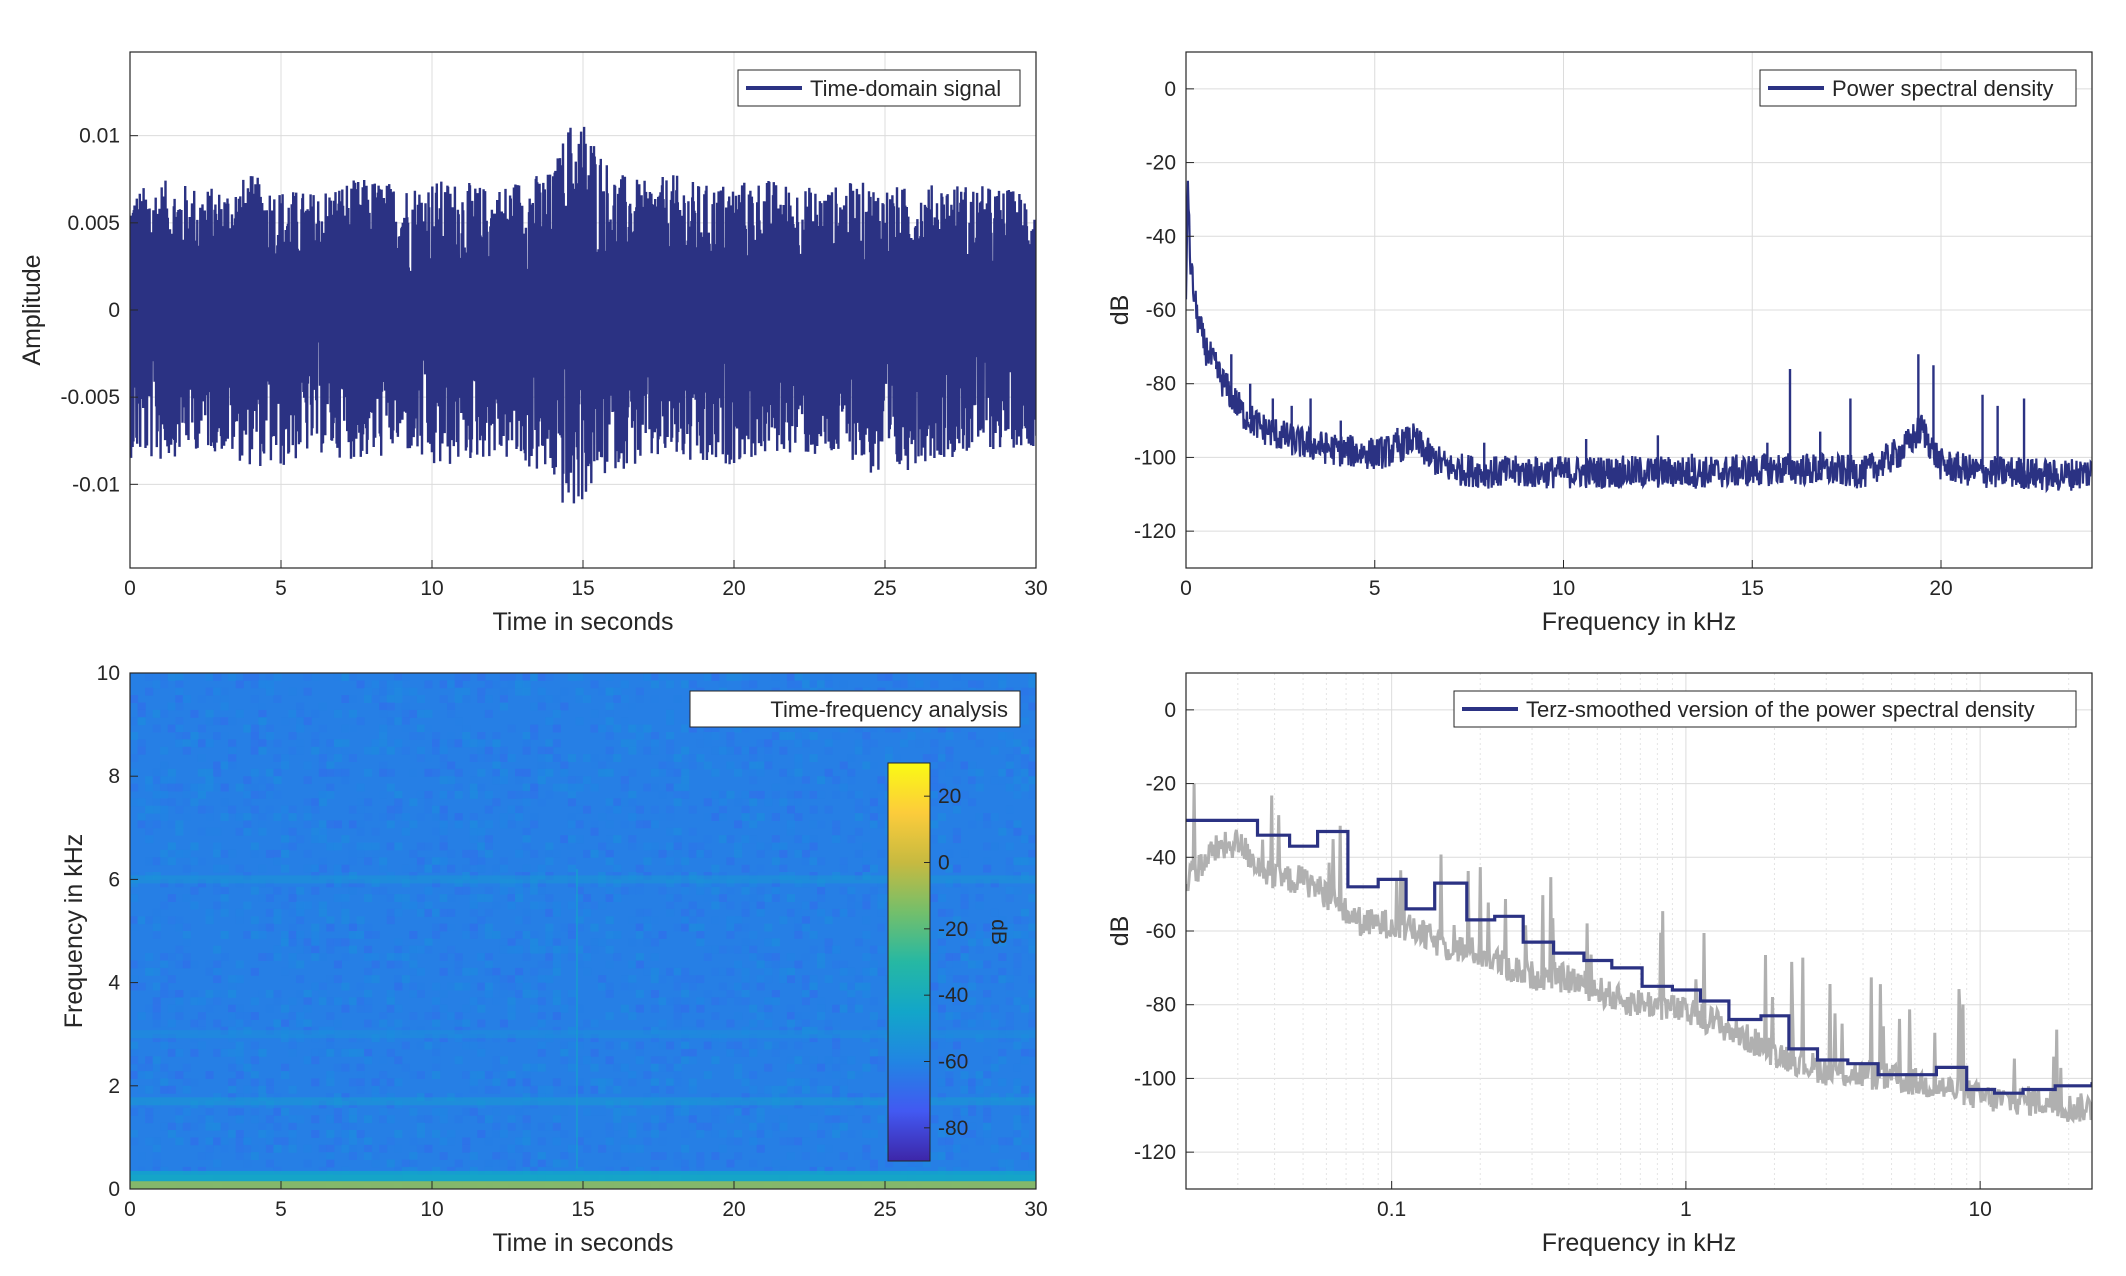 The image size is (2126, 1276). Describe the element at coordinates (114, 983) in the screenshot. I see `y-tick-label: 4` at that location.